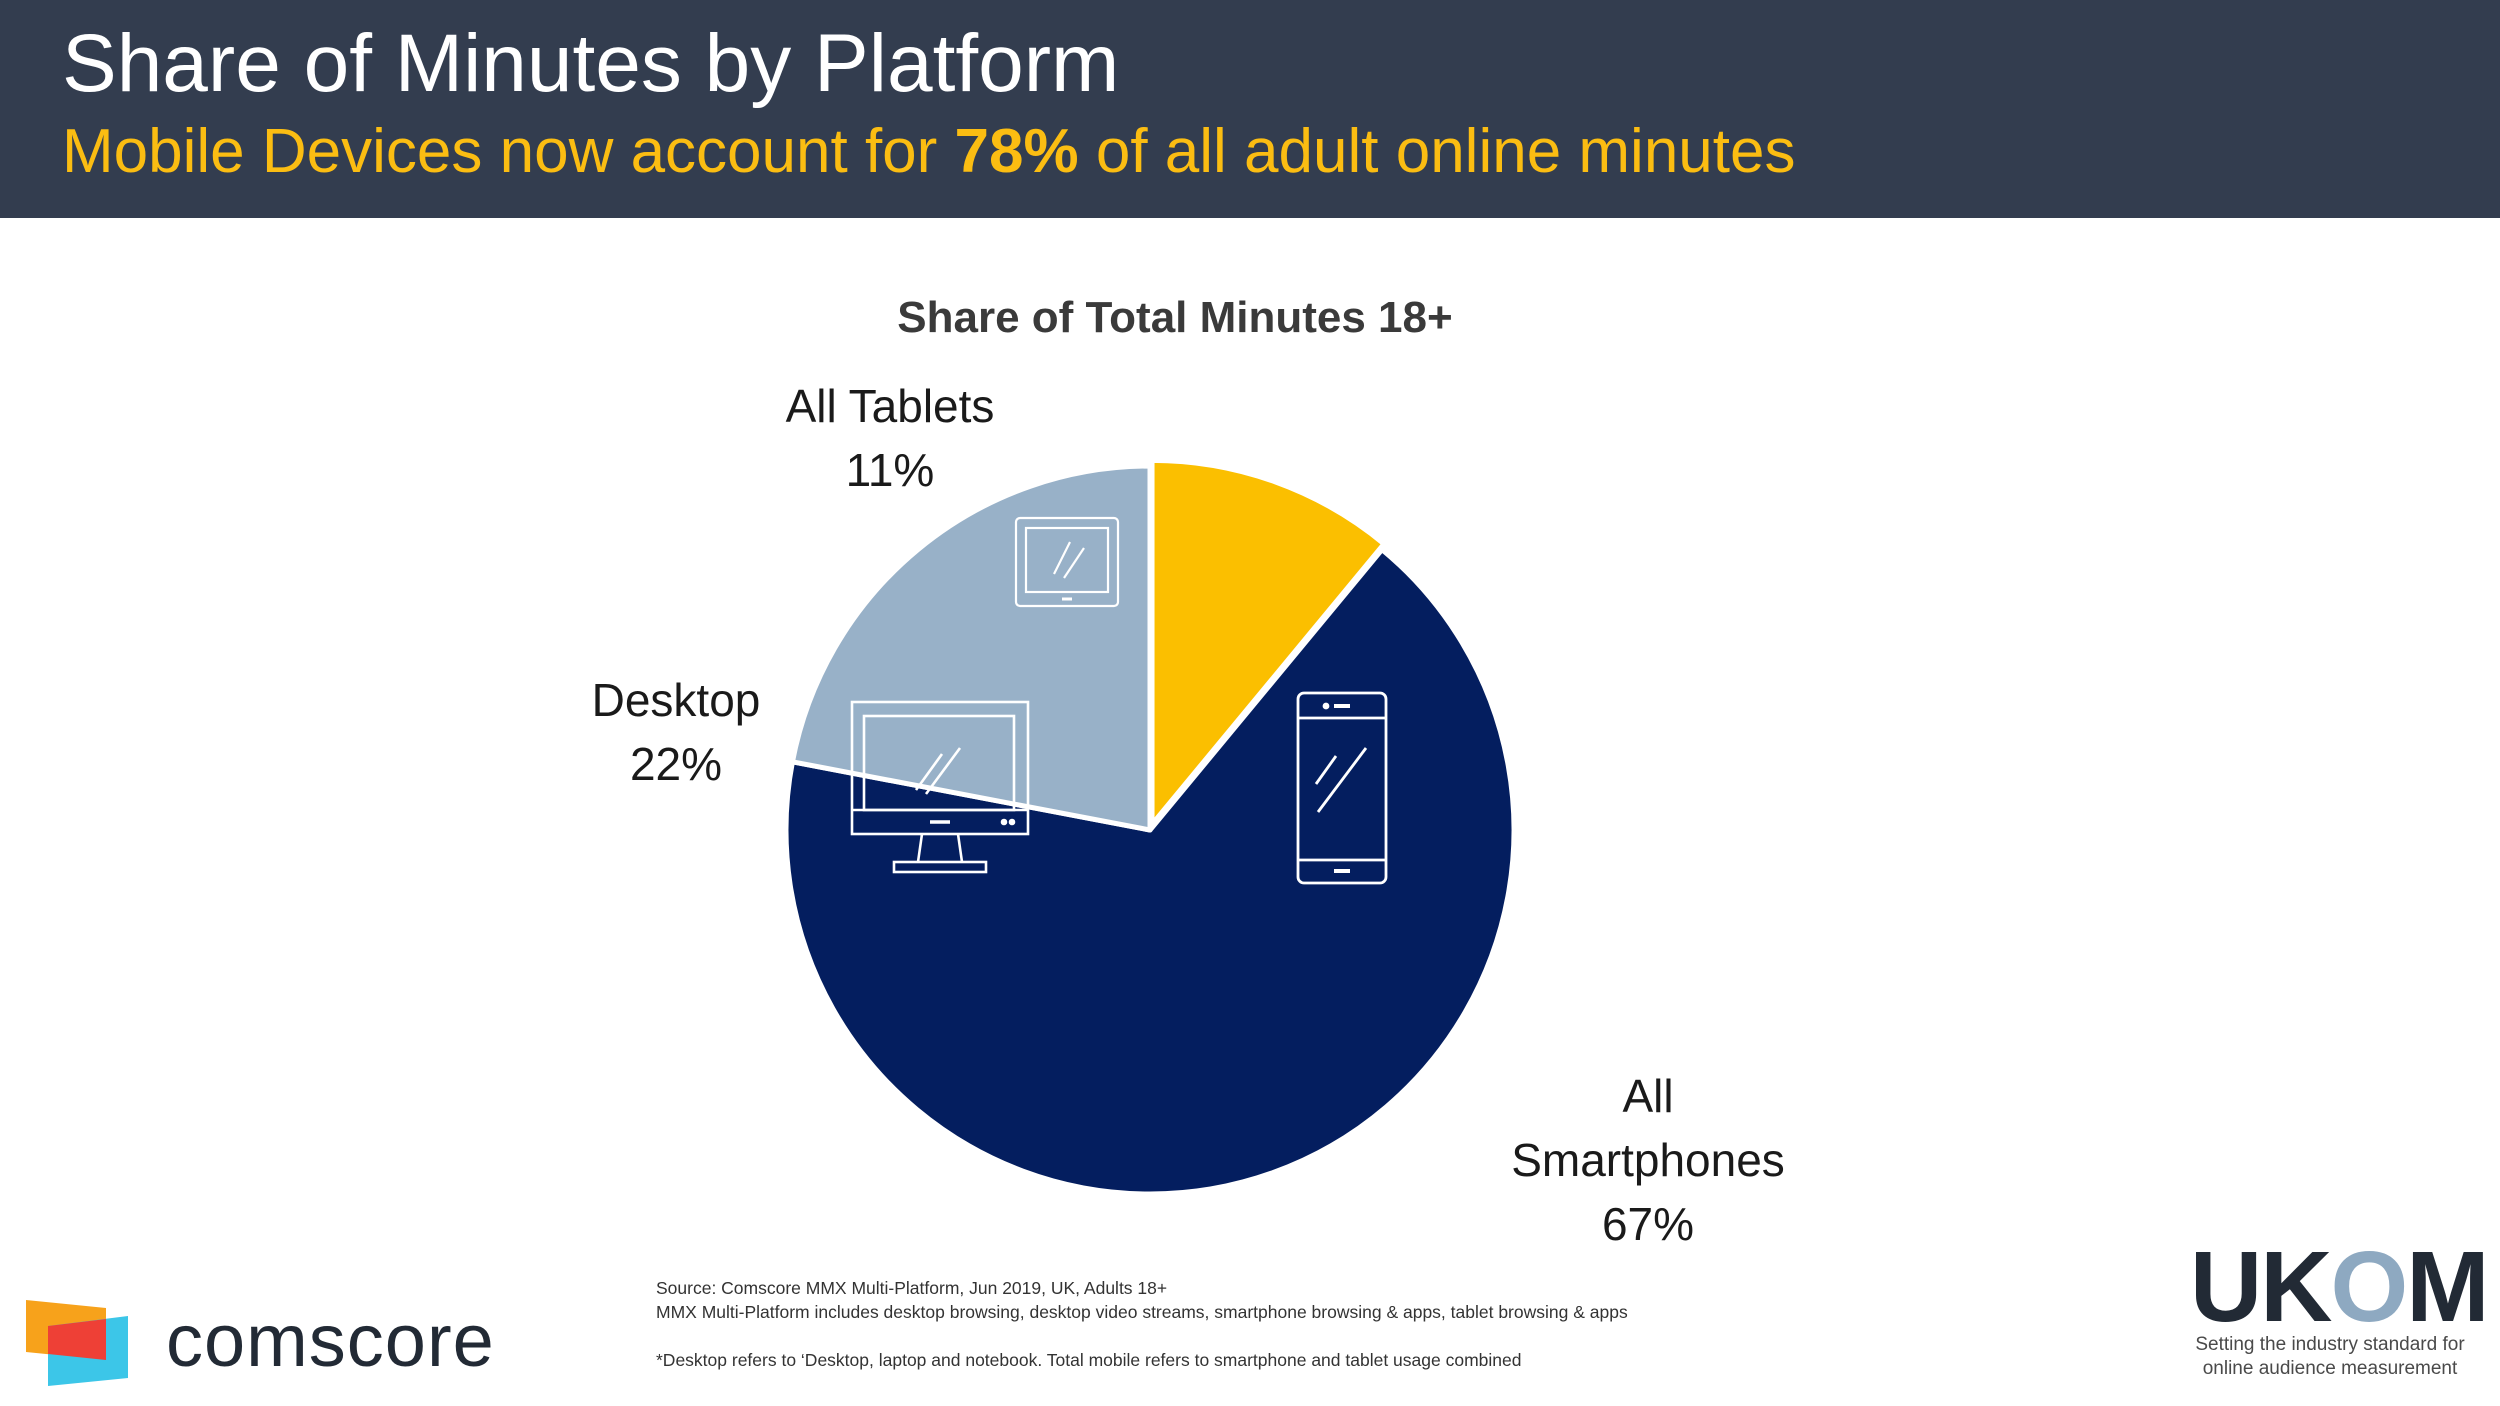 This screenshot has height=1406, width=2500. I want to click on tablet-icon, so click(1067, 562).